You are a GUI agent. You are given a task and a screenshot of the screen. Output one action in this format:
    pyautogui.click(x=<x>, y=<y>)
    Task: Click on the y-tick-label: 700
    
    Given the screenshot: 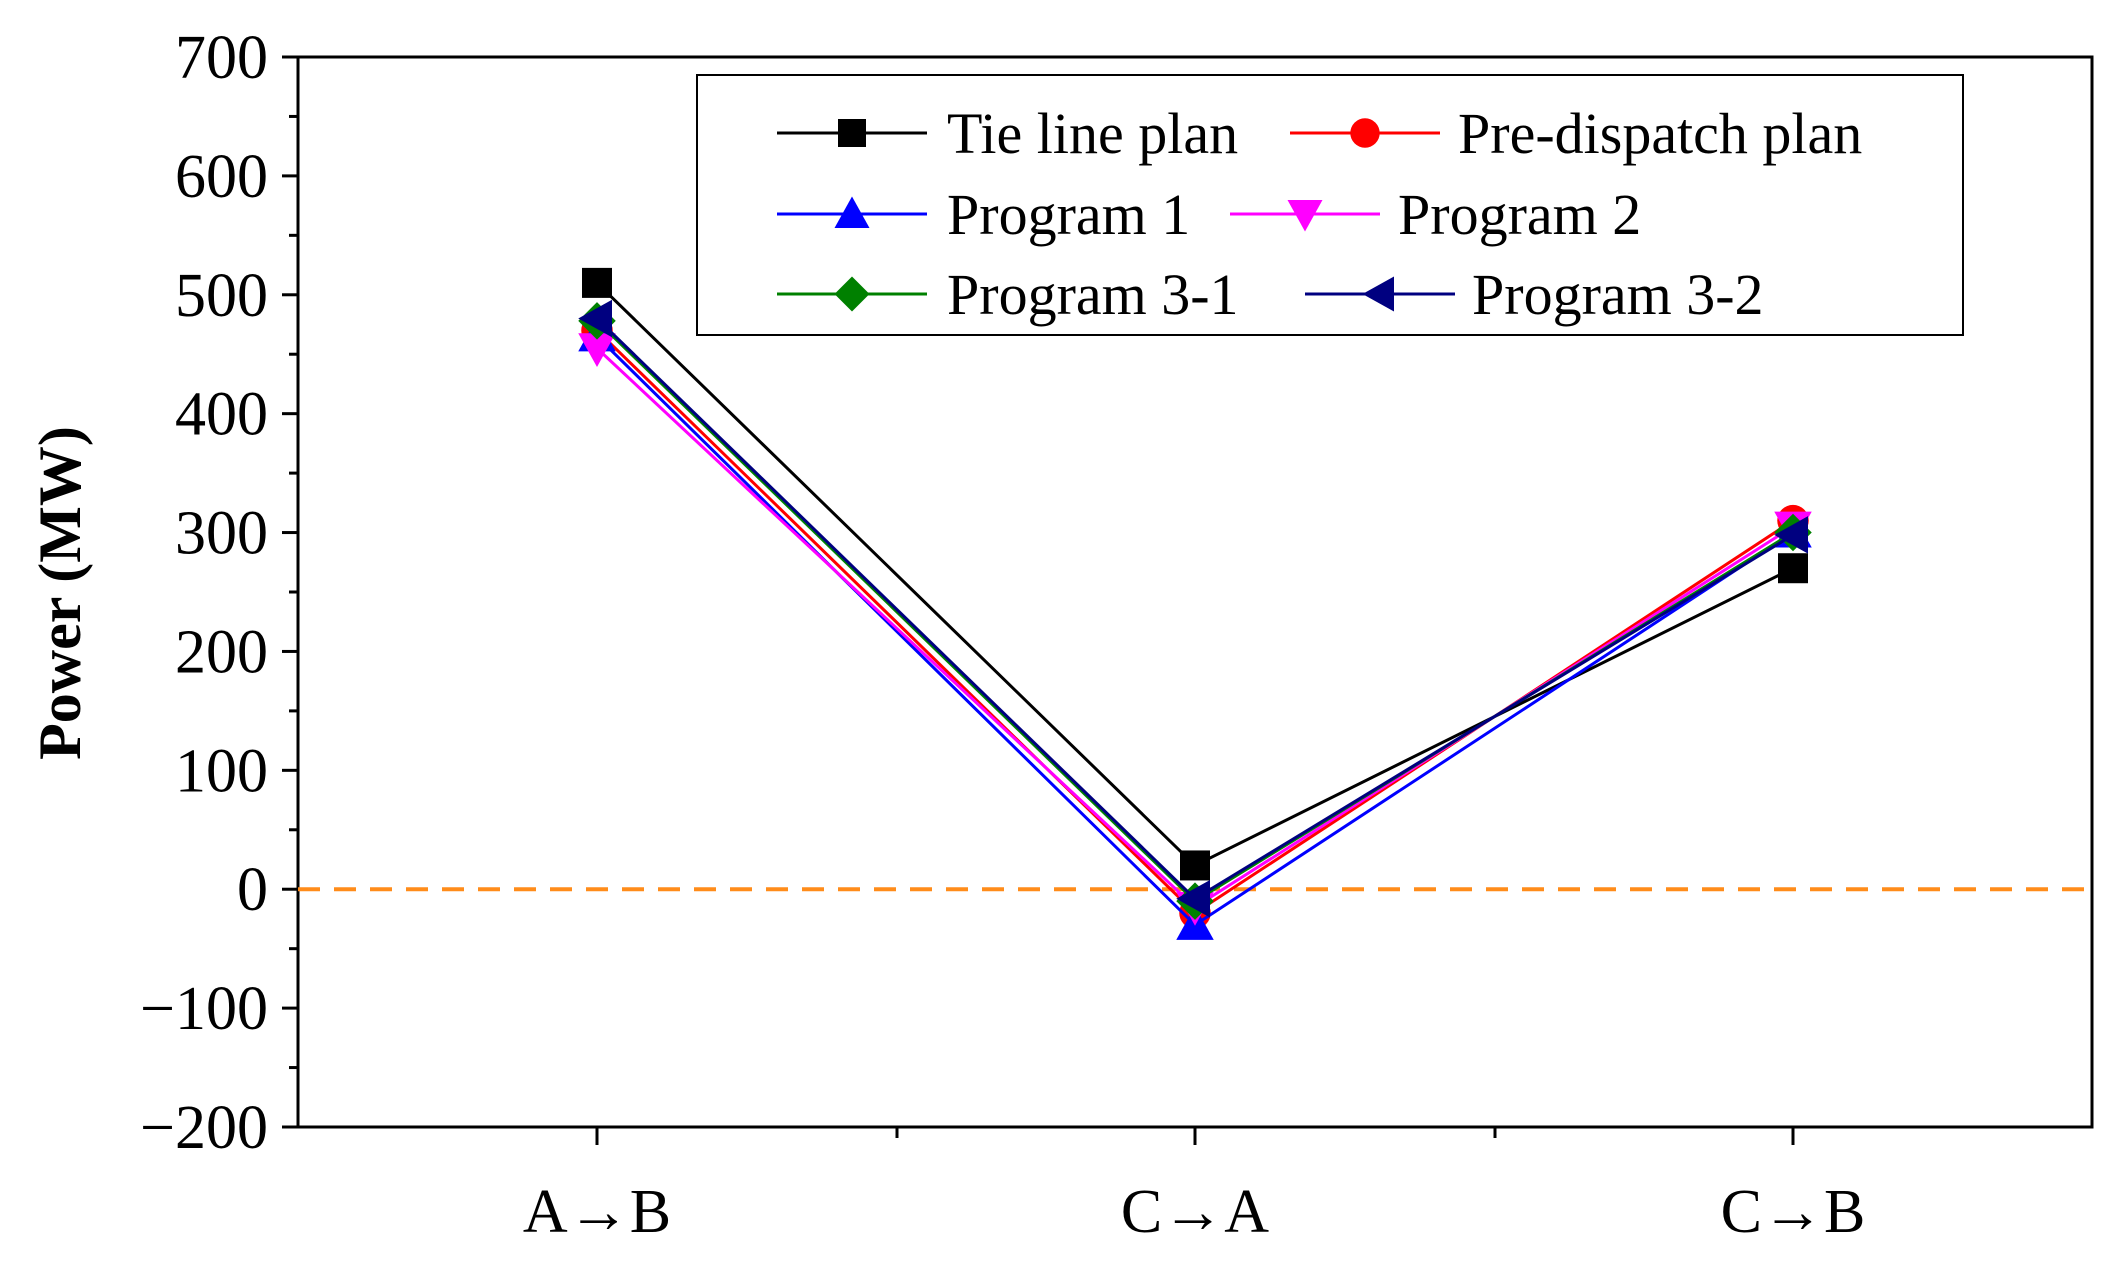 What is the action you would take?
    pyautogui.click(x=221, y=58)
    